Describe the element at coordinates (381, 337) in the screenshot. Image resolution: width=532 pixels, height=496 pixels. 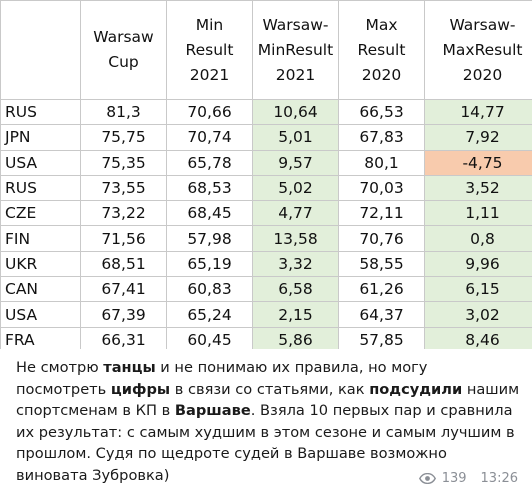
I see `cell-max2020: 57,85` at that location.